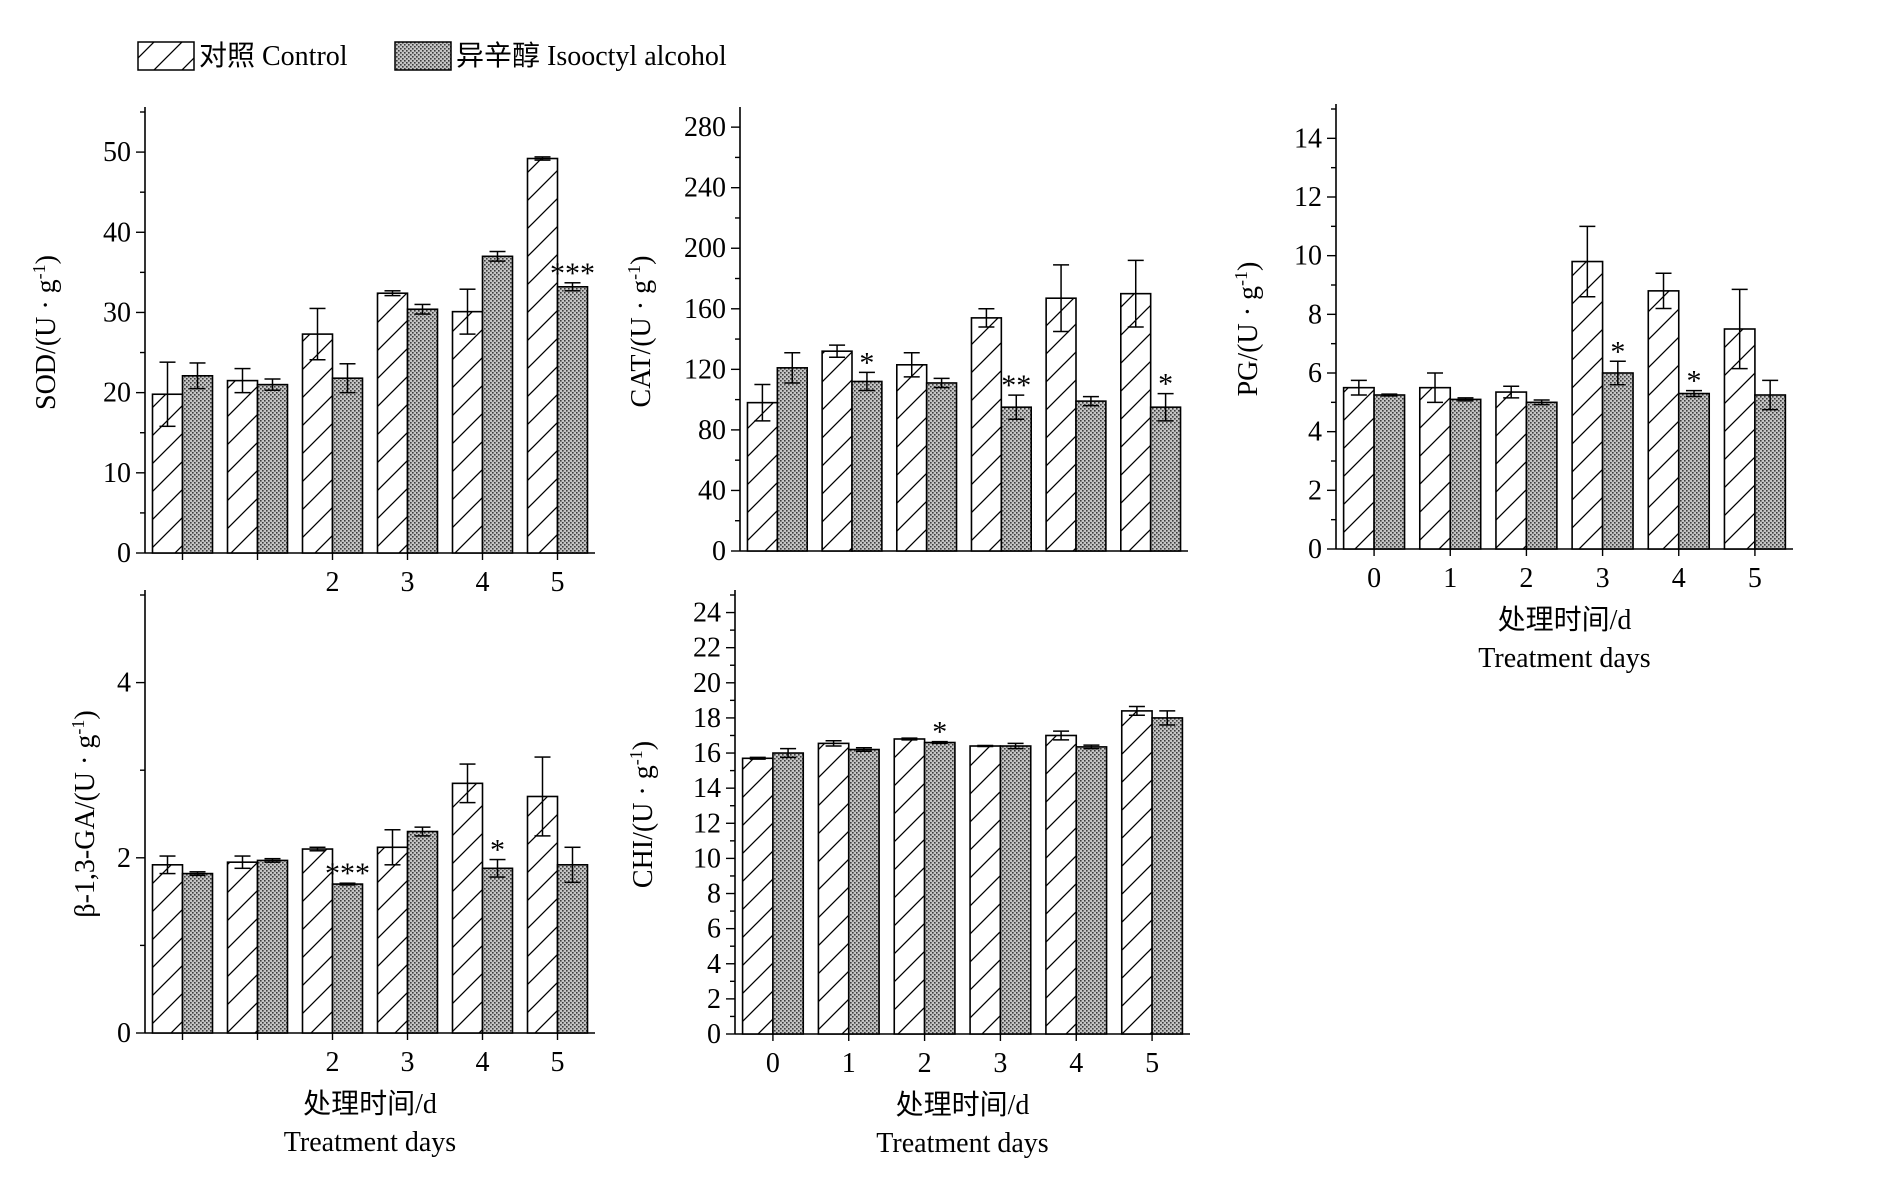 This screenshot has width=1890, height=1181. What do you see at coordinates (1374, 578) in the screenshot?
I see `pg-x-tick-label: 0` at bounding box center [1374, 578].